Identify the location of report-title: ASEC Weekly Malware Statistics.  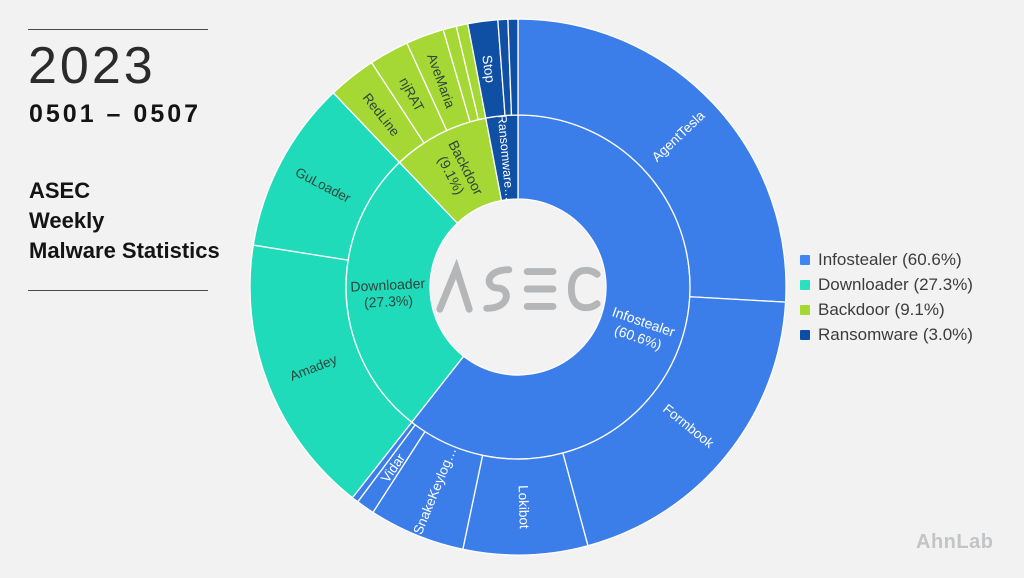
(124, 221).